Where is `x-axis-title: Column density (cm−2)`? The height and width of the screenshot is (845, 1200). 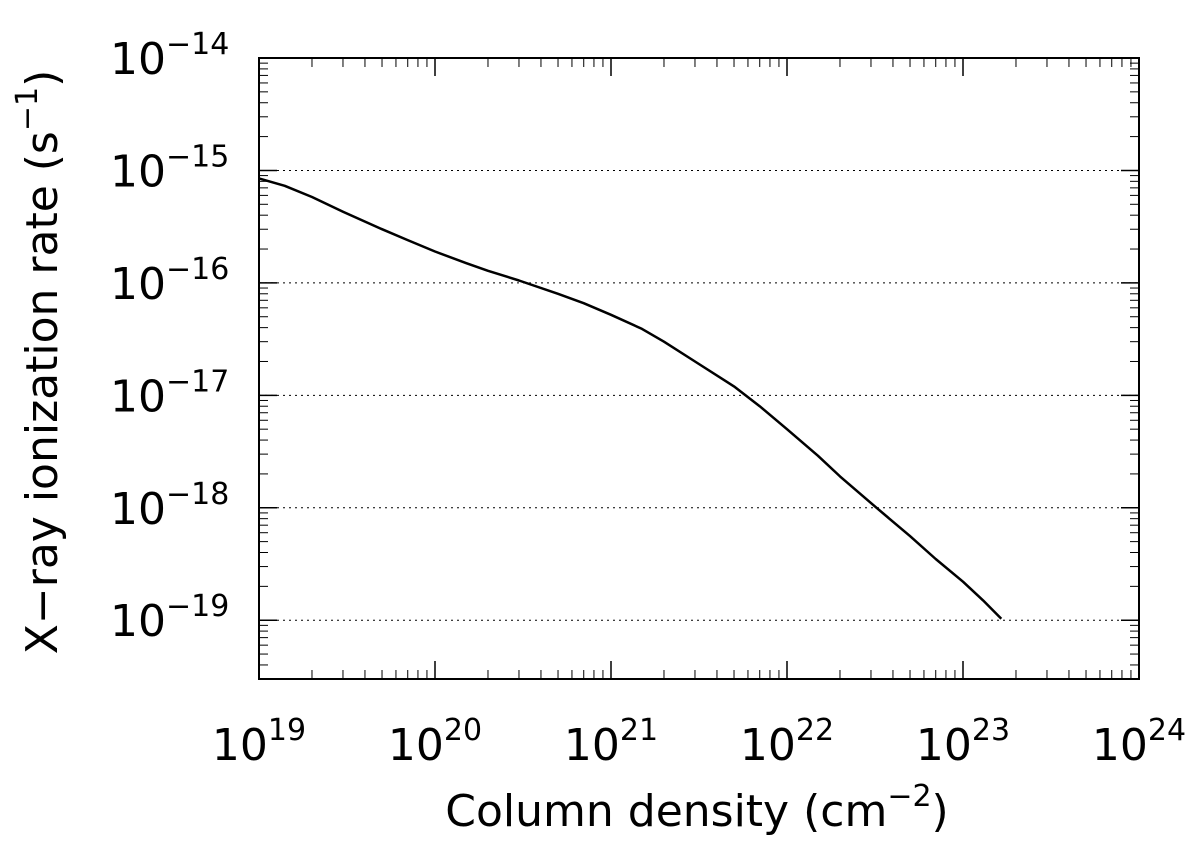 x-axis-title: Column density (cm−2) is located at coordinates (696, 808).